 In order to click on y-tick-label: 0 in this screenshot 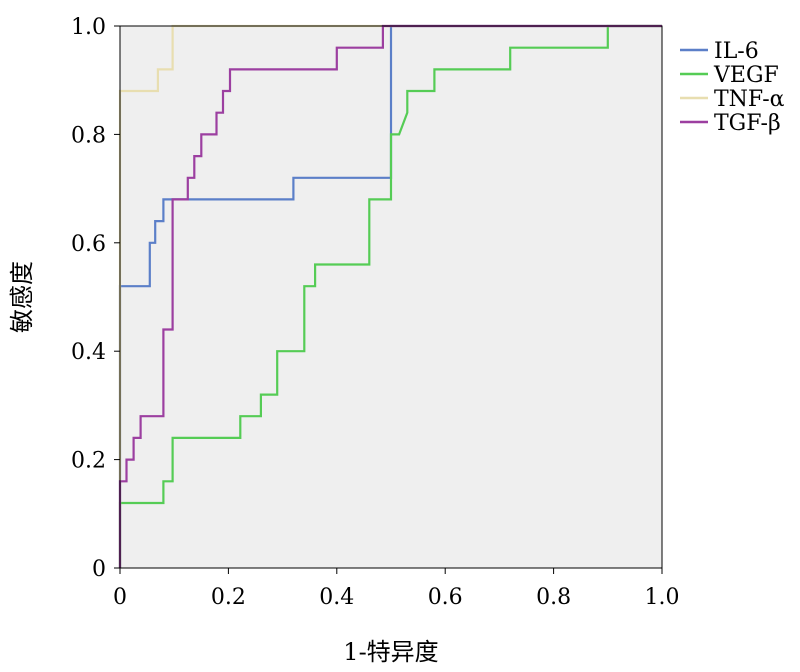, I will do `click(99, 569)`.